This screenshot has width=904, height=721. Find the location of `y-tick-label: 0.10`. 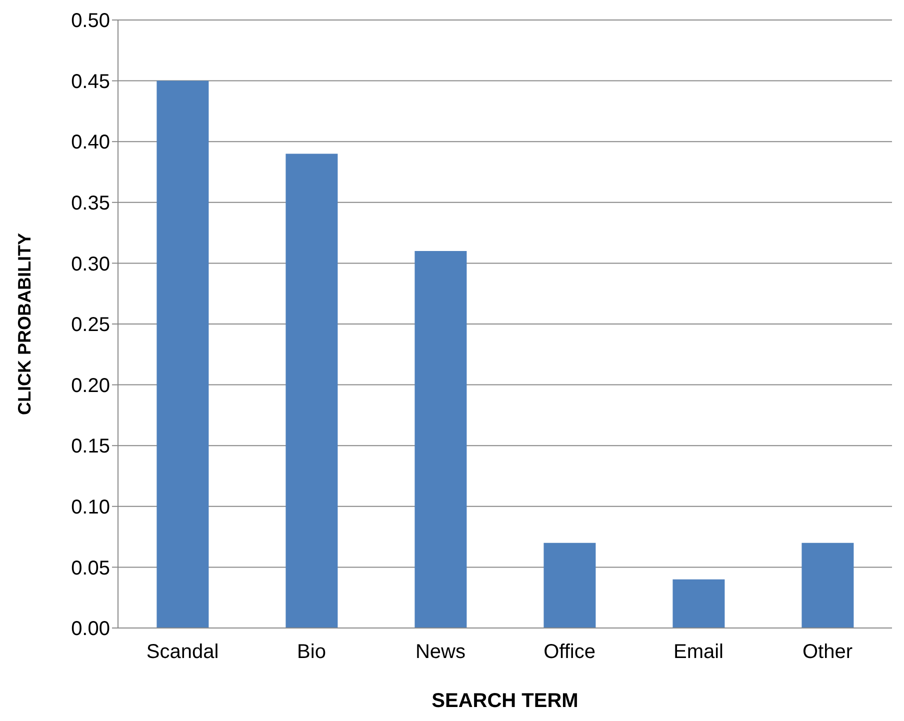

y-tick-label: 0.10 is located at coordinates (90, 507).